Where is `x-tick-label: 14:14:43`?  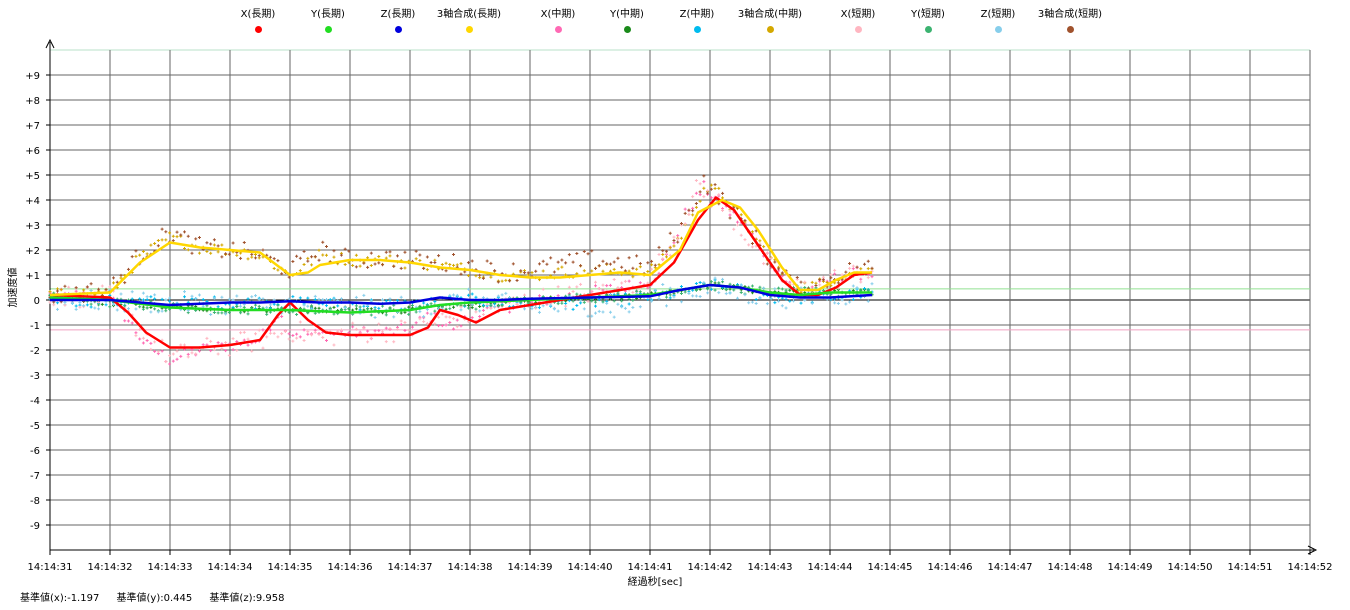
x-tick-label: 14:14:43 is located at coordinates (770, 567).